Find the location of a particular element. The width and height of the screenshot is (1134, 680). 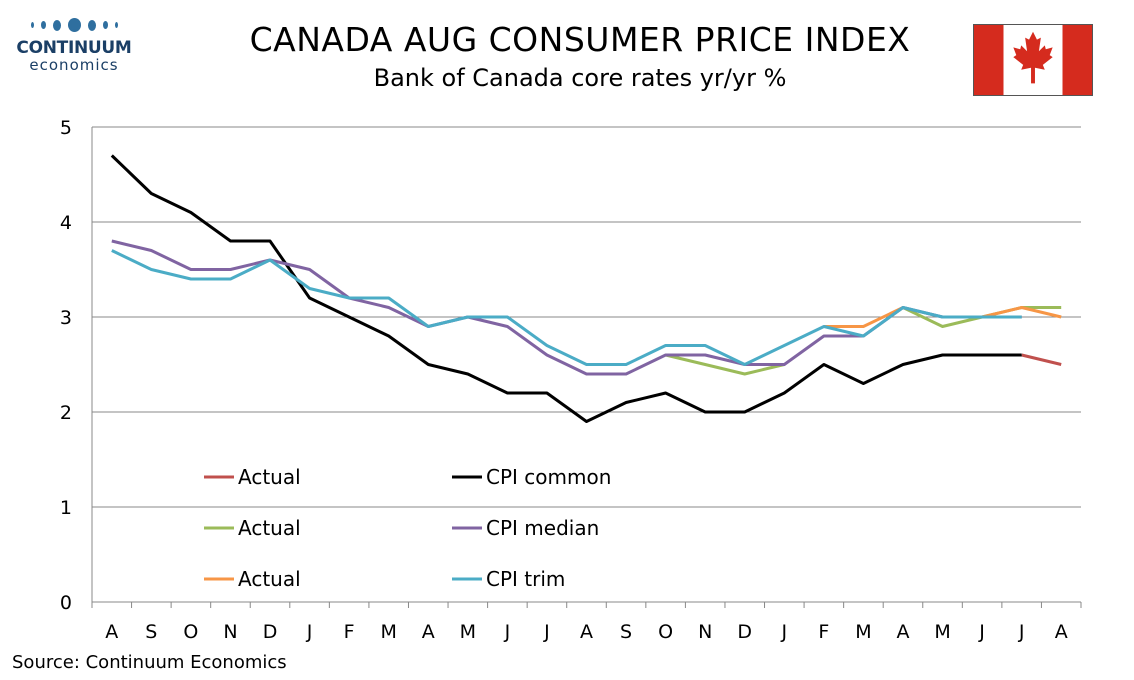

legend-label: CPI common is located at coordinates (548, 477).